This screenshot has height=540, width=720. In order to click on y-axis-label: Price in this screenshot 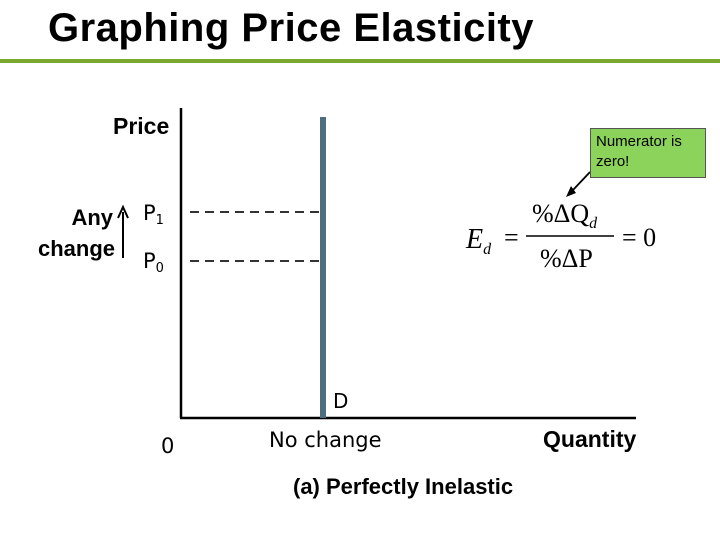, I will do `click(141, 126)`.